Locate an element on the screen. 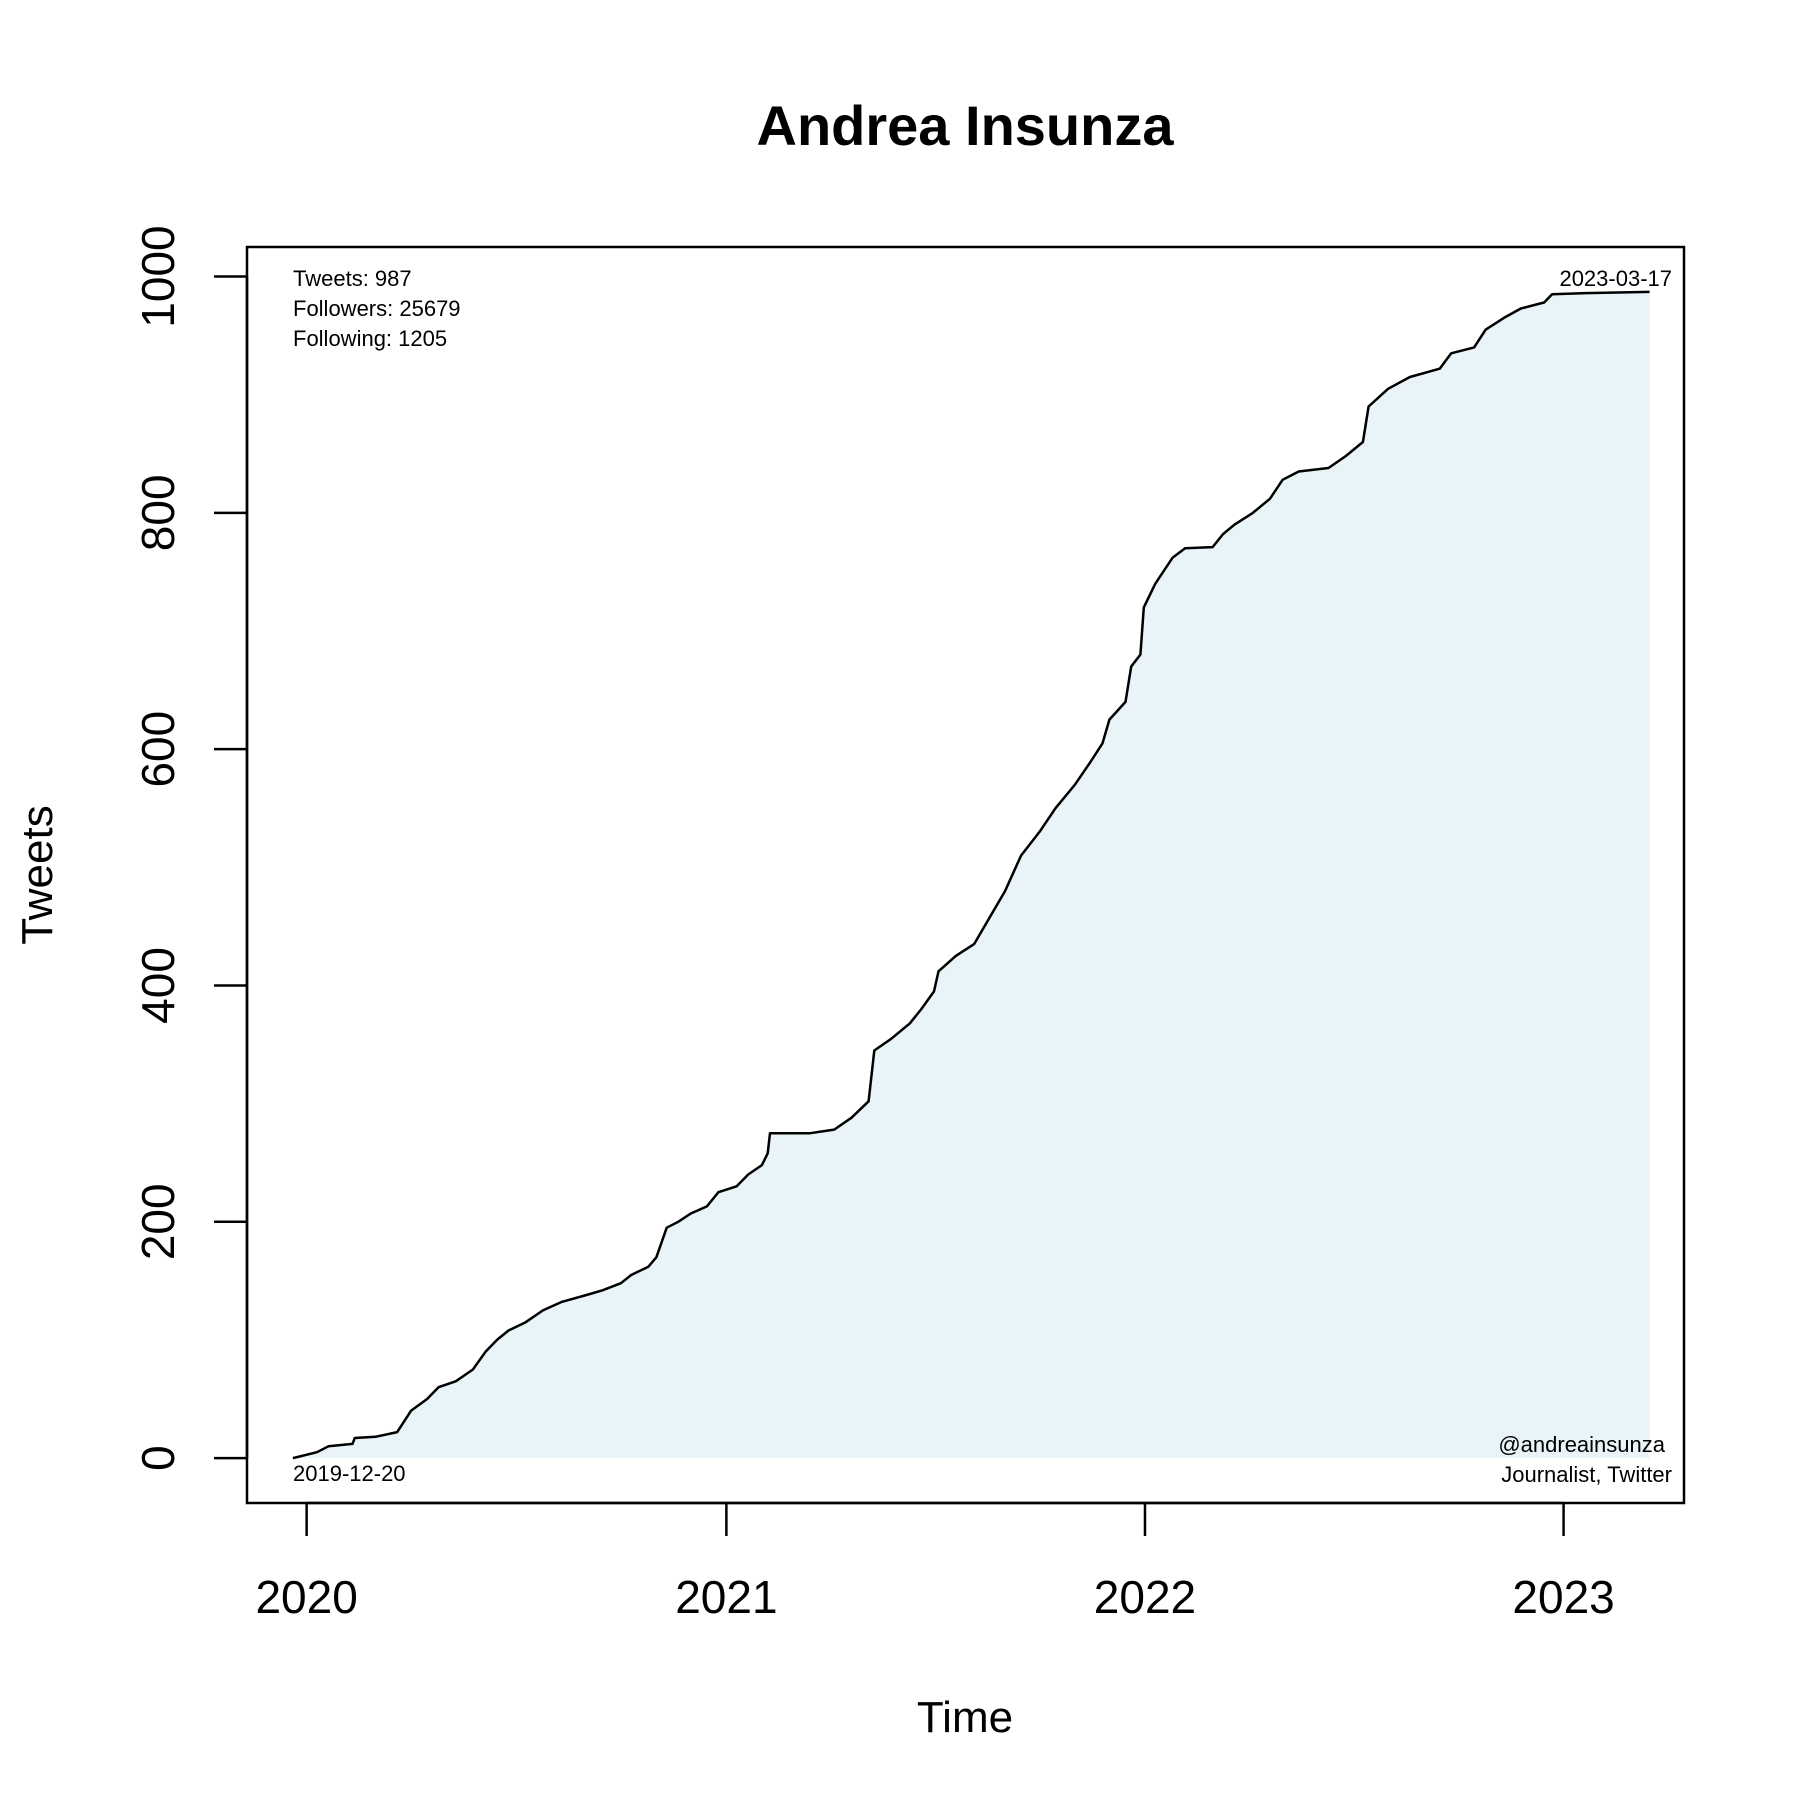  description-label: Journalist, Twitter is located at coordinates (1586, 1474).